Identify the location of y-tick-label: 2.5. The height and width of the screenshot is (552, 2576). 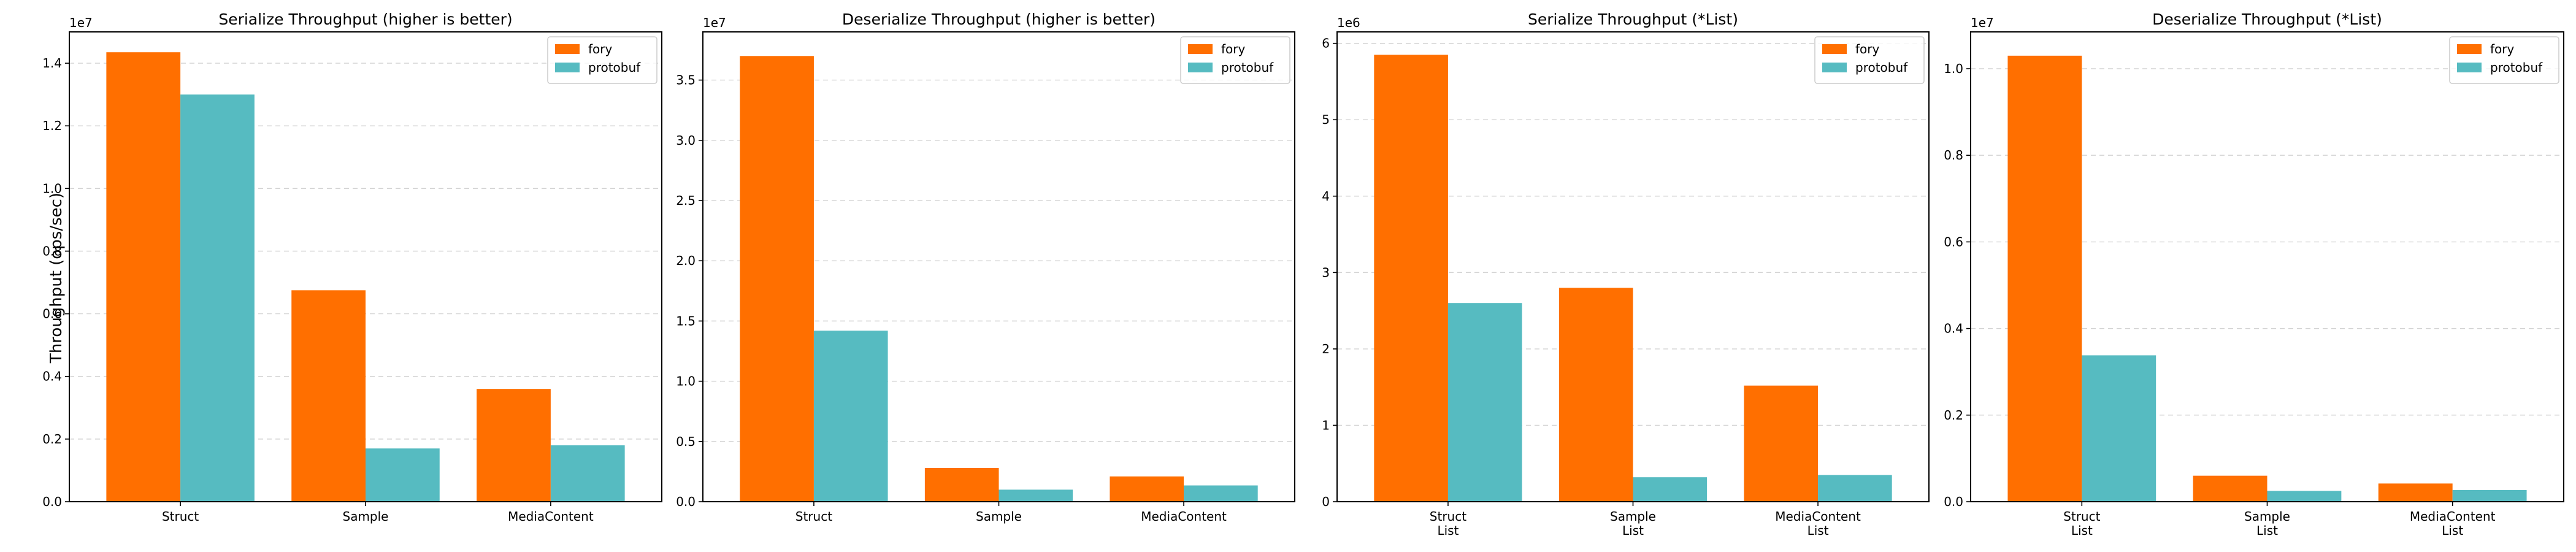
(686, 200).